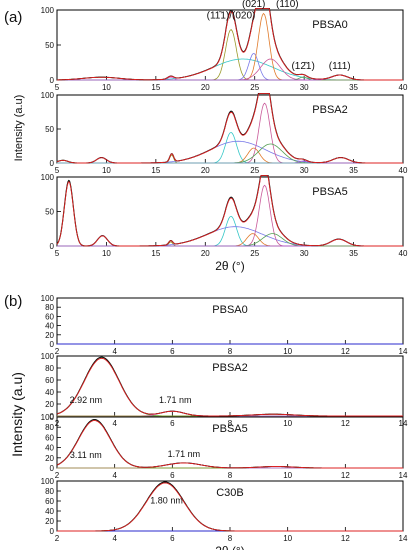 This screenshot has width=412, height=550. What do you see at coordinates (49, 129) in the screenshot?
I see `y-tick-label: 50` at bounding box center [49, 129].